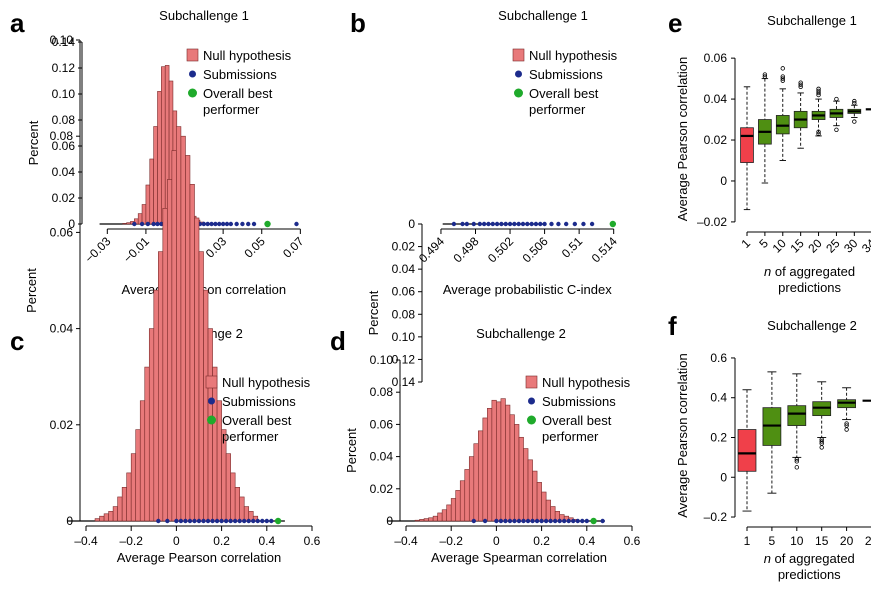  Describe the element at coordinates (266, 382) in the screenshot. I see `legend-null-label: Null hypothesis` at that location.